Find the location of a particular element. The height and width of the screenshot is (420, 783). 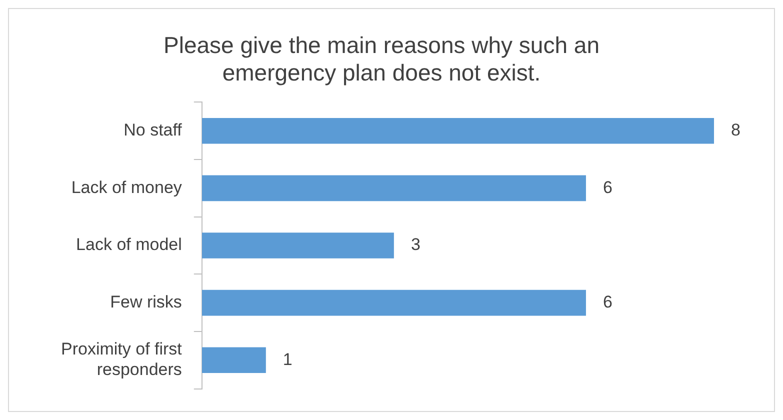

y-tick-label: Lack of model is located at coordinates (129, 244).